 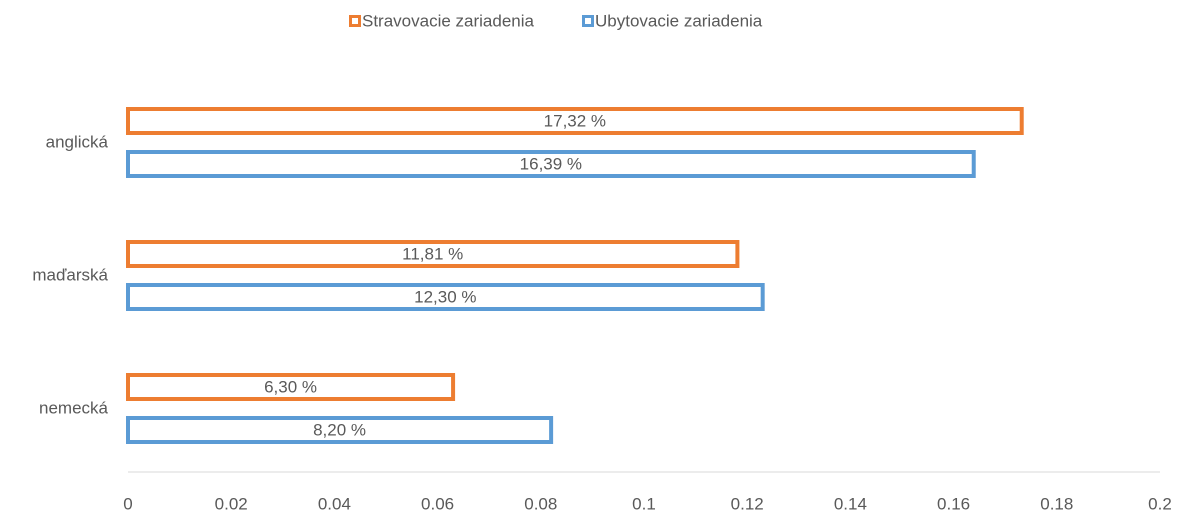 I want to click on x-tick-label: 0.06, so click(x=437, y=503).